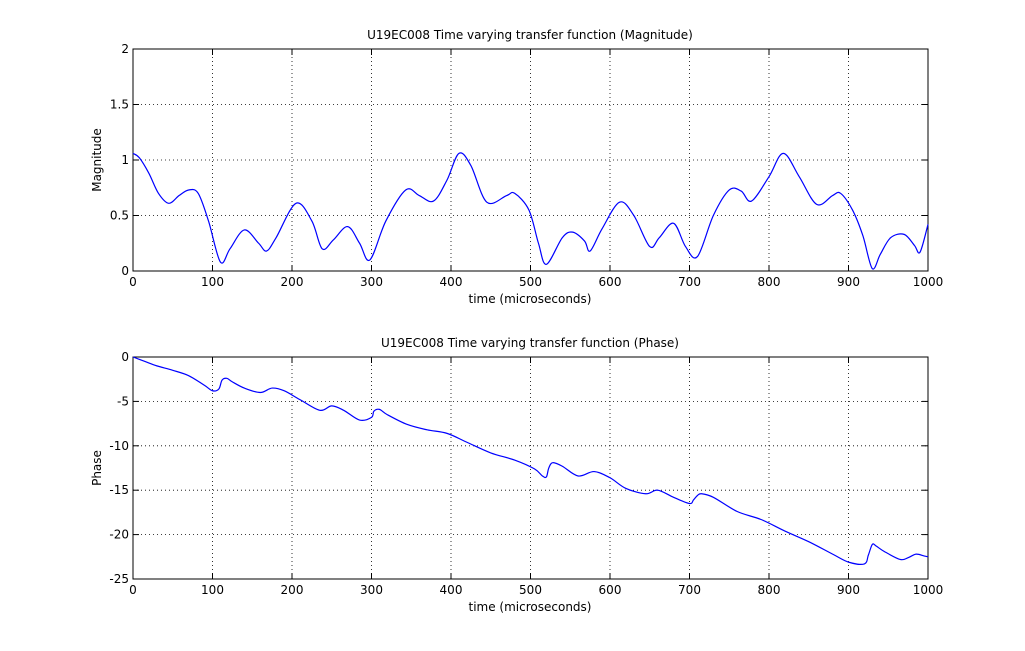 The image size is (1025, 651). What do you see at coordinates (451, 590) in the screenshot?
I see `phase-xtick-label: 400` at bounding box center [451, 590].